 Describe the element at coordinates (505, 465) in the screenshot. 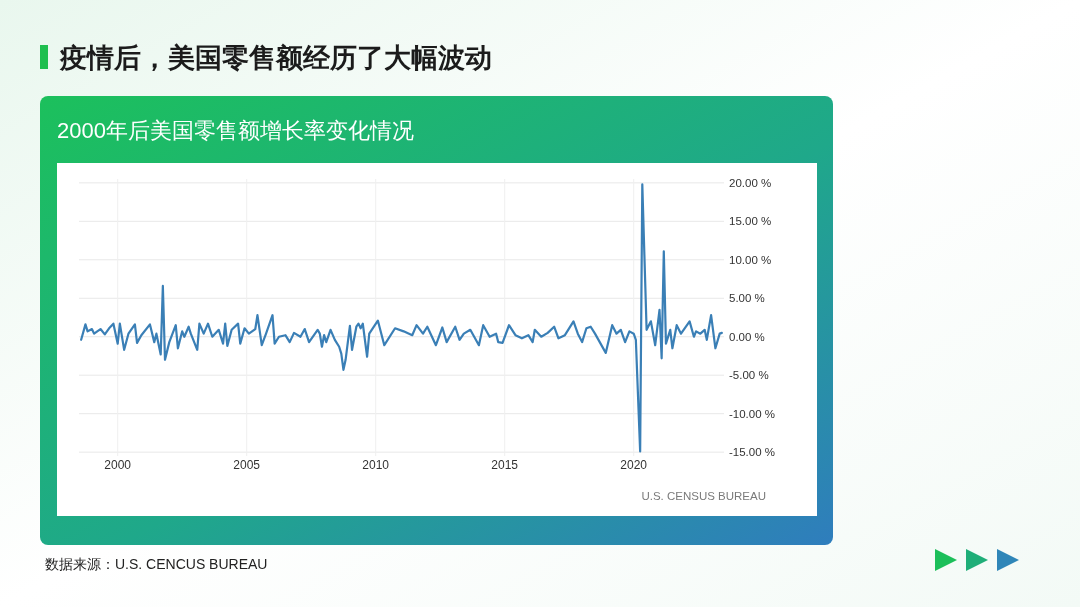

I see `x-tick-label: 2015` at that location.